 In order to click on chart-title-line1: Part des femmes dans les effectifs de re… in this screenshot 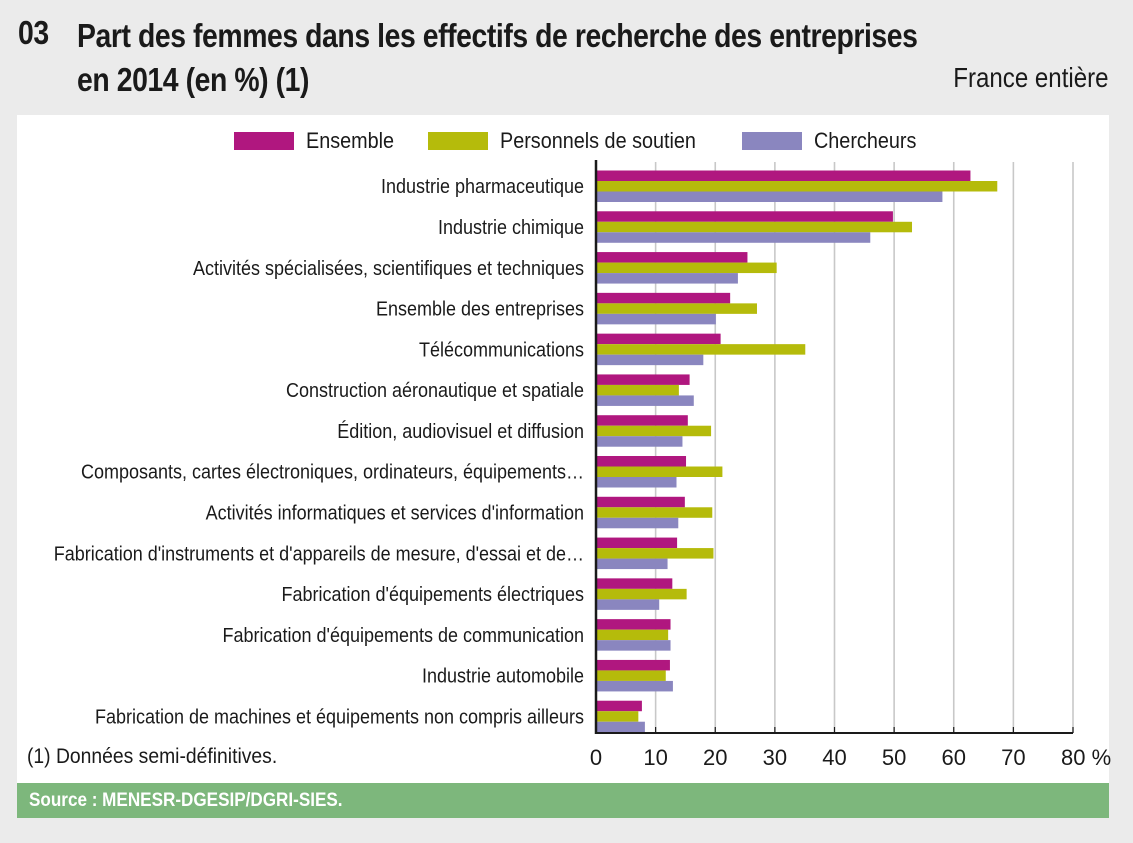, I will do `click(497, 35)`.